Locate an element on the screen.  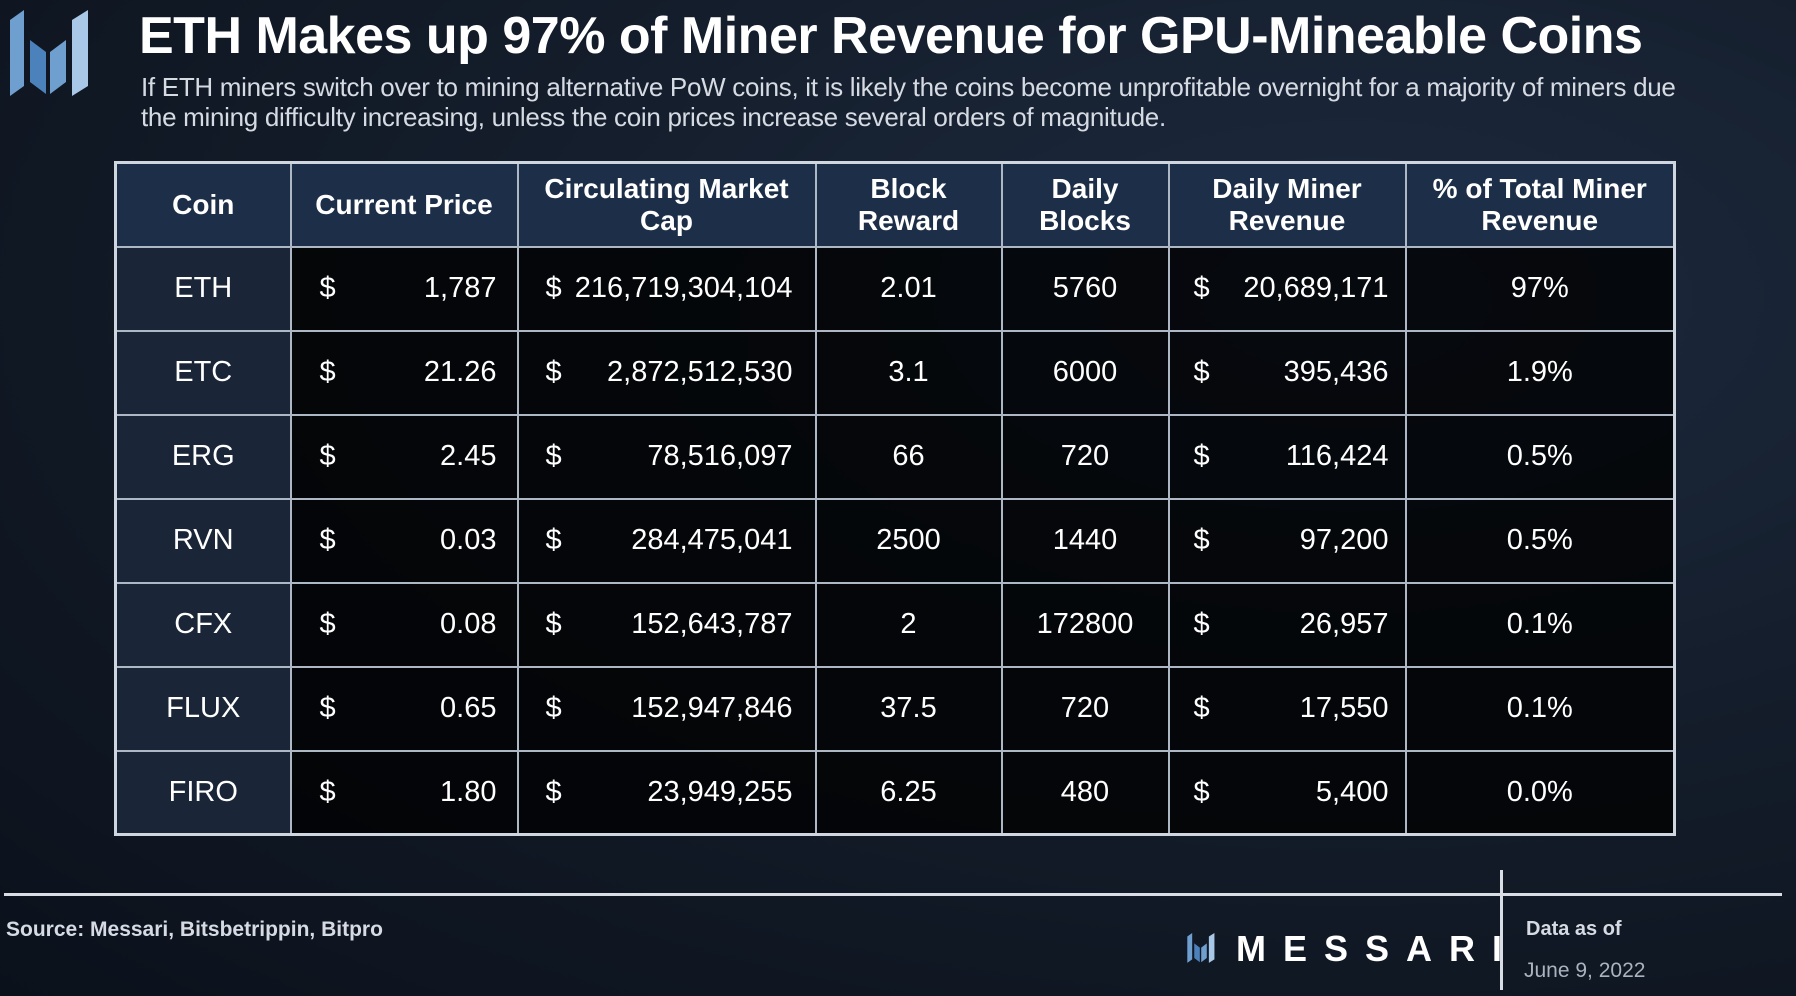
daily-miner-revenue-number: 20,689,171 is located at coordinates (1316, 288).